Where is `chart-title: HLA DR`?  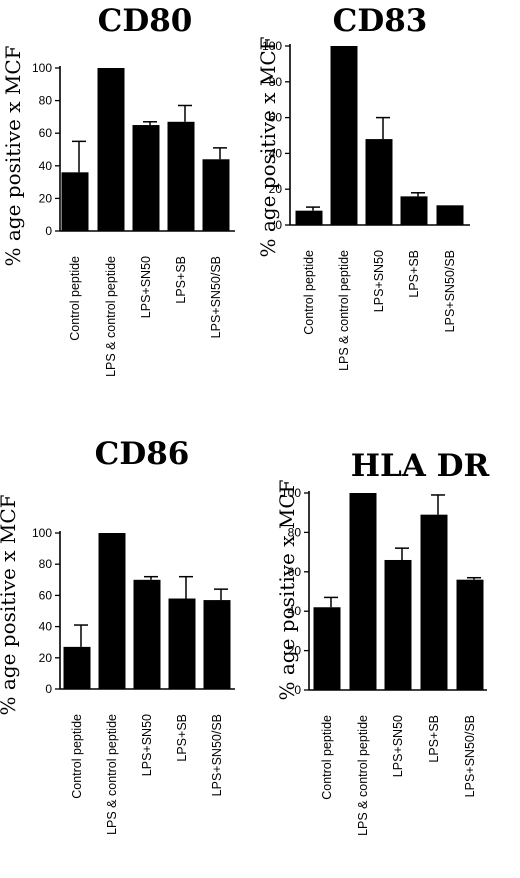
chart-title: HLA DR is located at coordinates (420, 466).